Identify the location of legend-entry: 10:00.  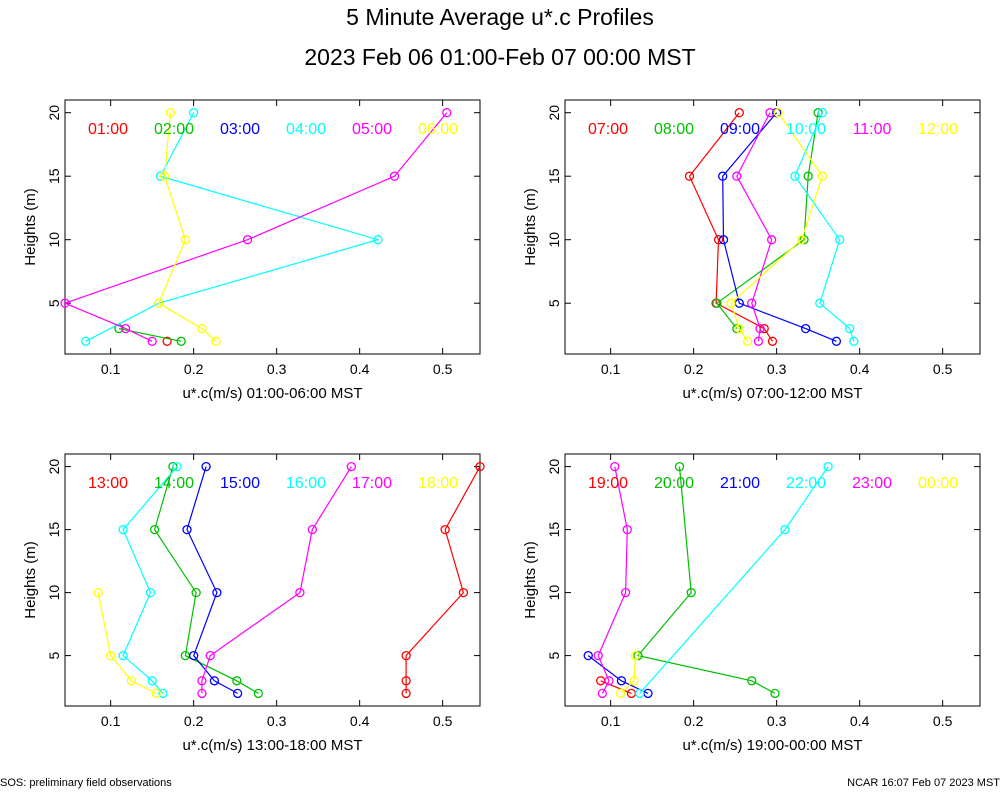
(806, 129).